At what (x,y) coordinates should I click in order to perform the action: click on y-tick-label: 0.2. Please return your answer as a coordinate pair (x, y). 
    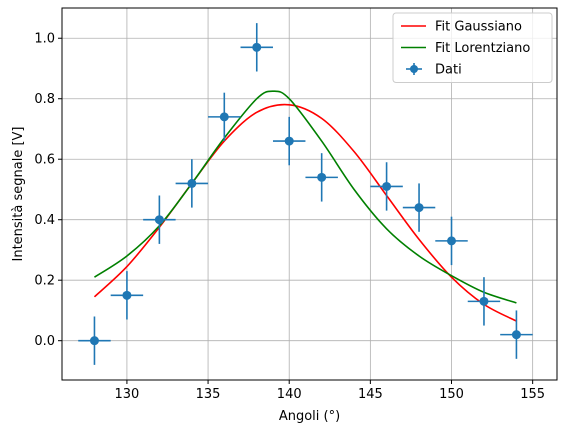
    Looking at the image, I should click on (44, 281).